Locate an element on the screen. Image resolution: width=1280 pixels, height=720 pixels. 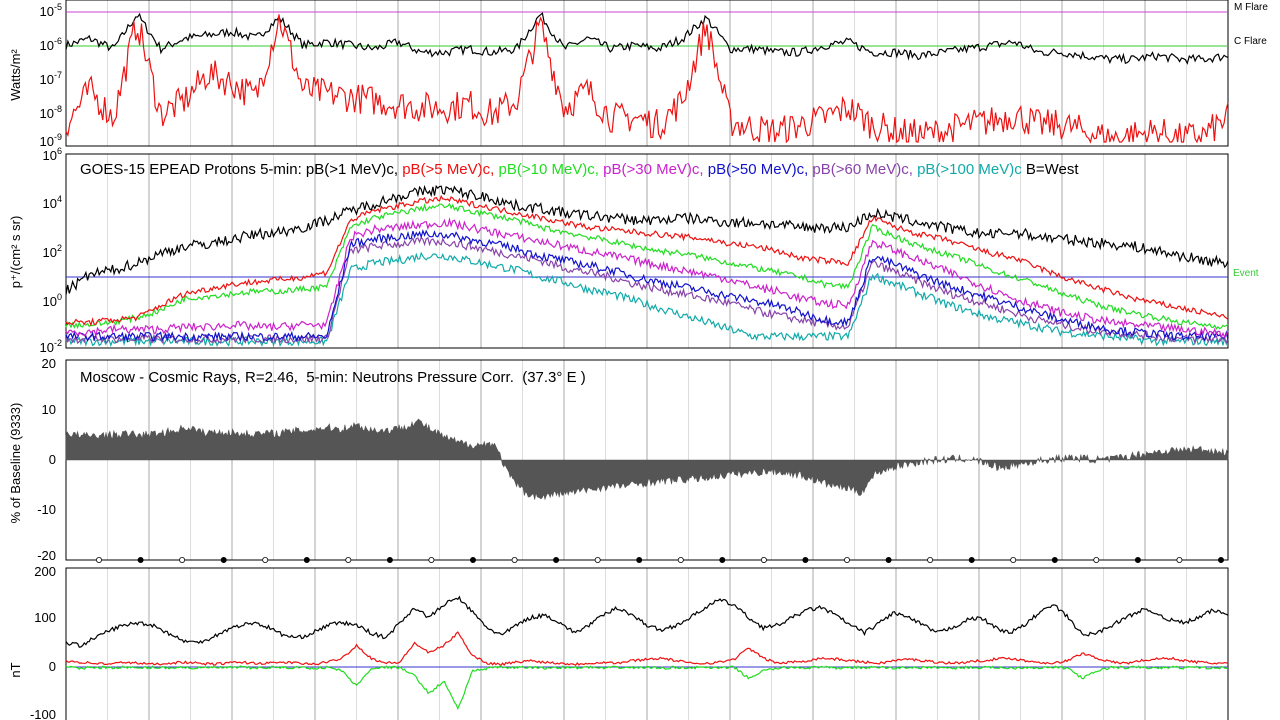
proton-title-part-8: B=West is located at coordinates (1052, 169).